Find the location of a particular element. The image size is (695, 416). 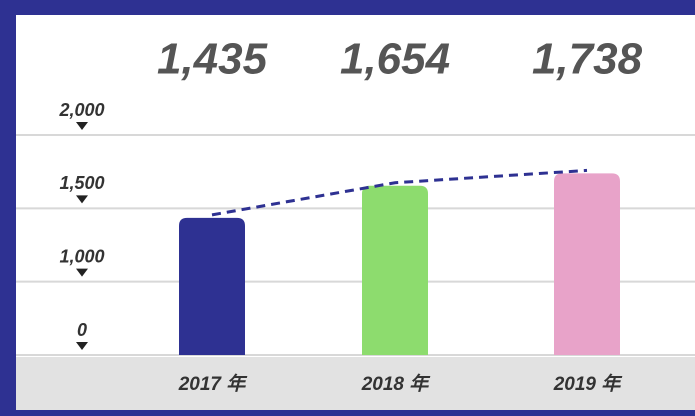

x-tick-label: 2019 年 is located at coordinates (588, 384).